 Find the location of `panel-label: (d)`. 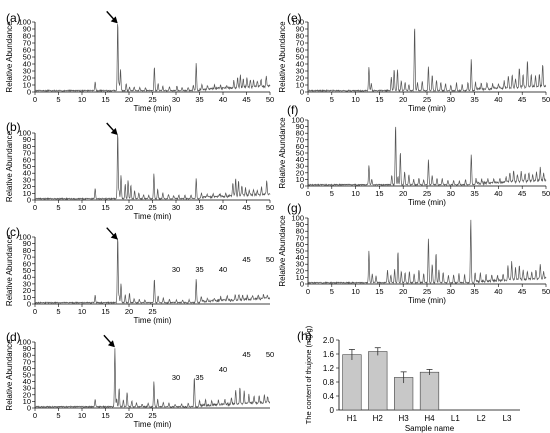

panel-label: (d) is located at coordinates (13, 337).